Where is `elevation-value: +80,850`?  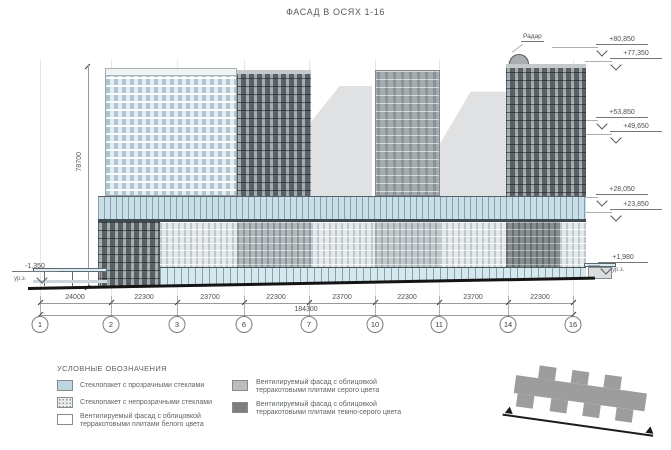
elevation-value: +80,850 is located at coordinates (622, 39).